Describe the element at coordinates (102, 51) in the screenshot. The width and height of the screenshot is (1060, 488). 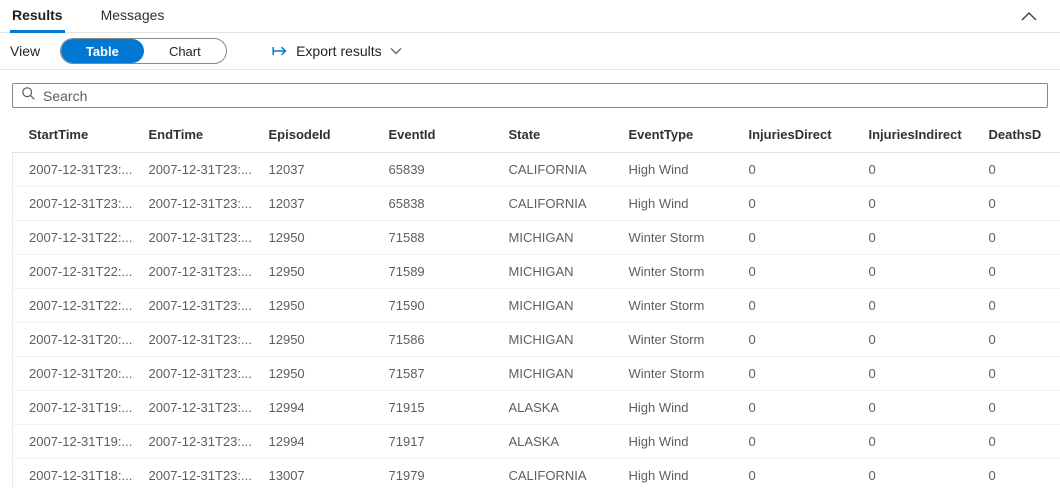
I see `view-toggle-table: Table` at that location.